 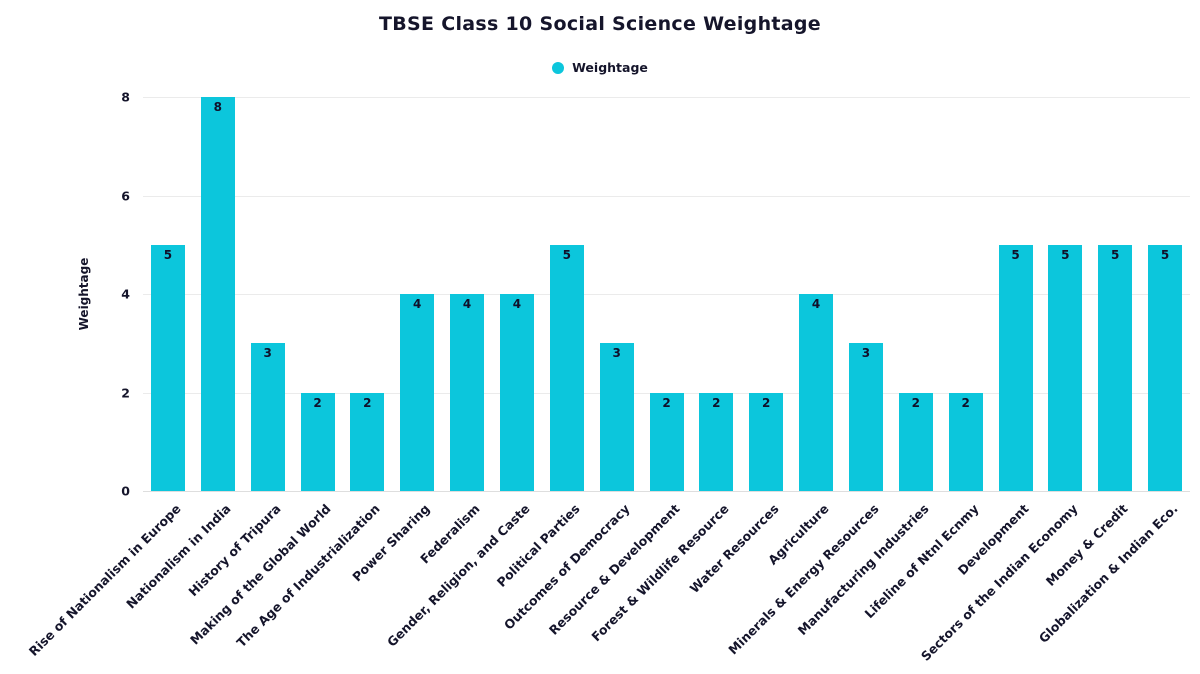 I want to click on y-tick-label: 0, so click(x=125, y=491).